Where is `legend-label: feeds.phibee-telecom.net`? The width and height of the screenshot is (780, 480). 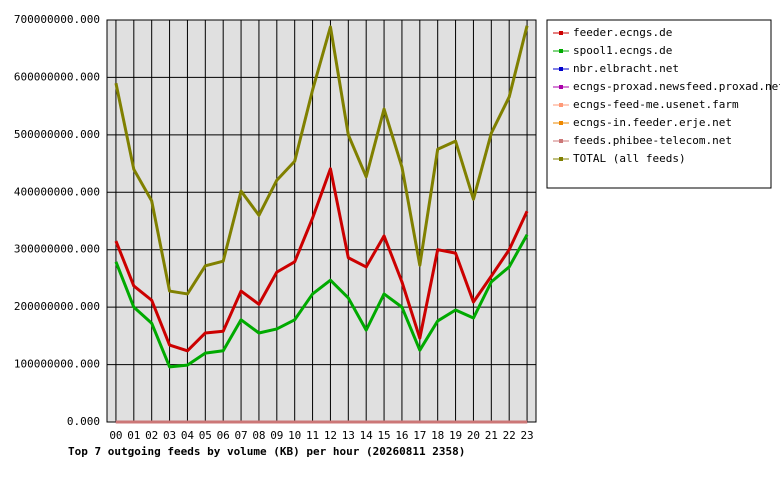 legend-label: feeds.phibee-telecom.net is located at coordinates (652, 140).